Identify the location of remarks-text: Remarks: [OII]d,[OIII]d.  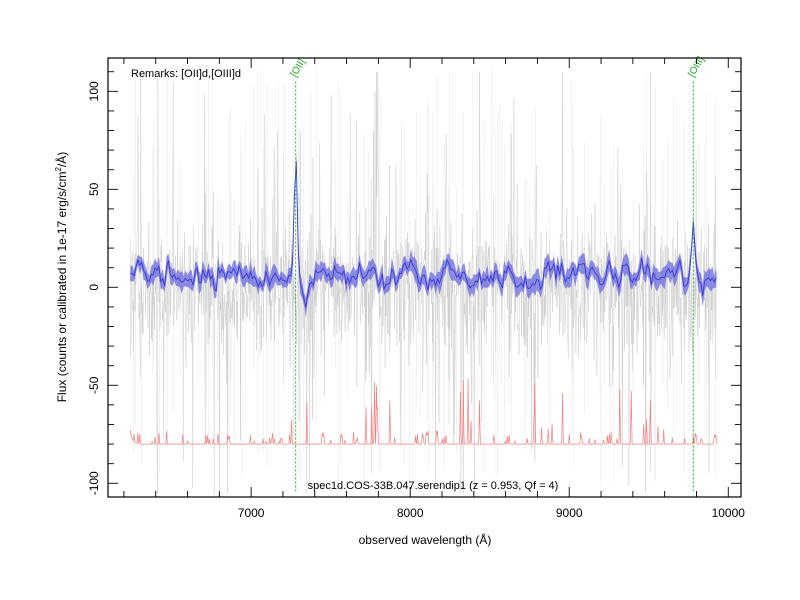
(186, 74).